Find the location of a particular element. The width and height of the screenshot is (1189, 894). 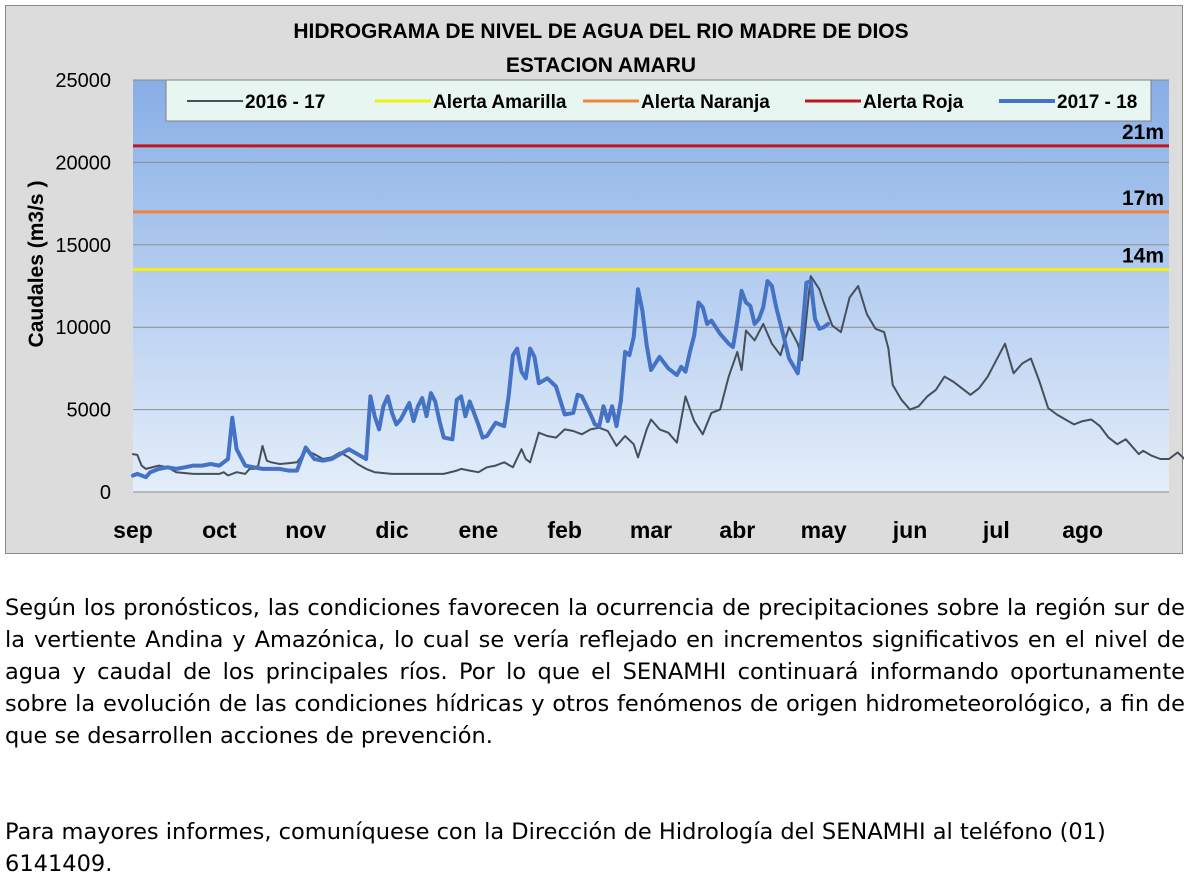

series-line is located at coordinates (480, 379).